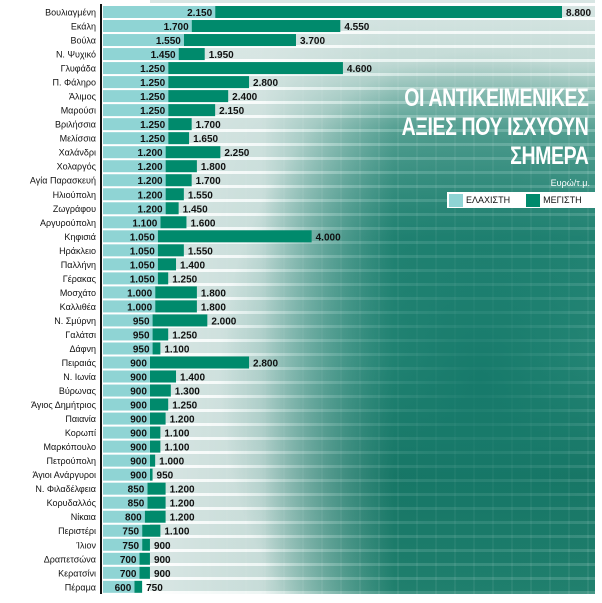 Image resolution: width=602 pixels, height=603 pixels. I want to click on min-value-label: 950, so click(141, 335).